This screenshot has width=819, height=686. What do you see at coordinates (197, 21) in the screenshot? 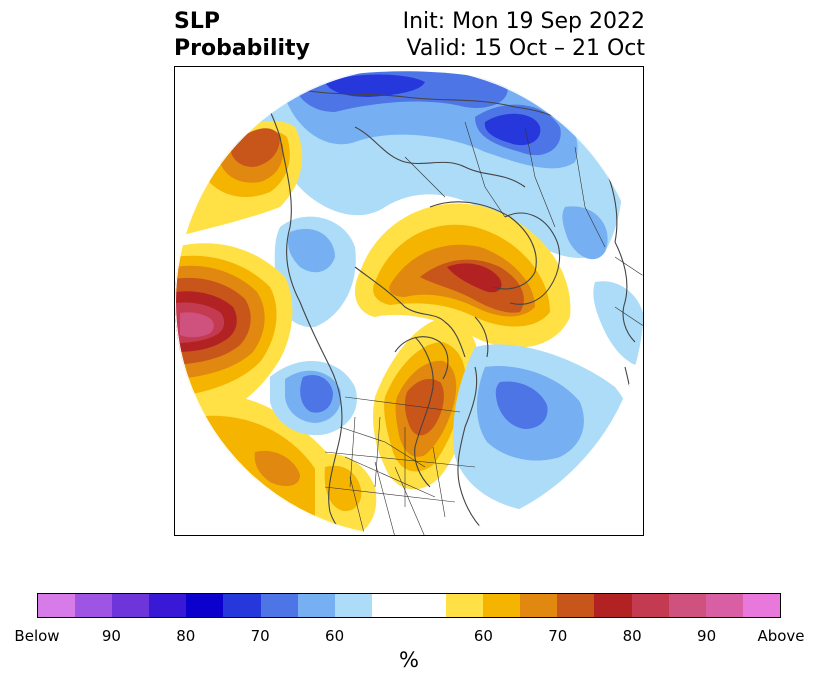
I see `title-variable: SLP` at bounding box center [197, 21].